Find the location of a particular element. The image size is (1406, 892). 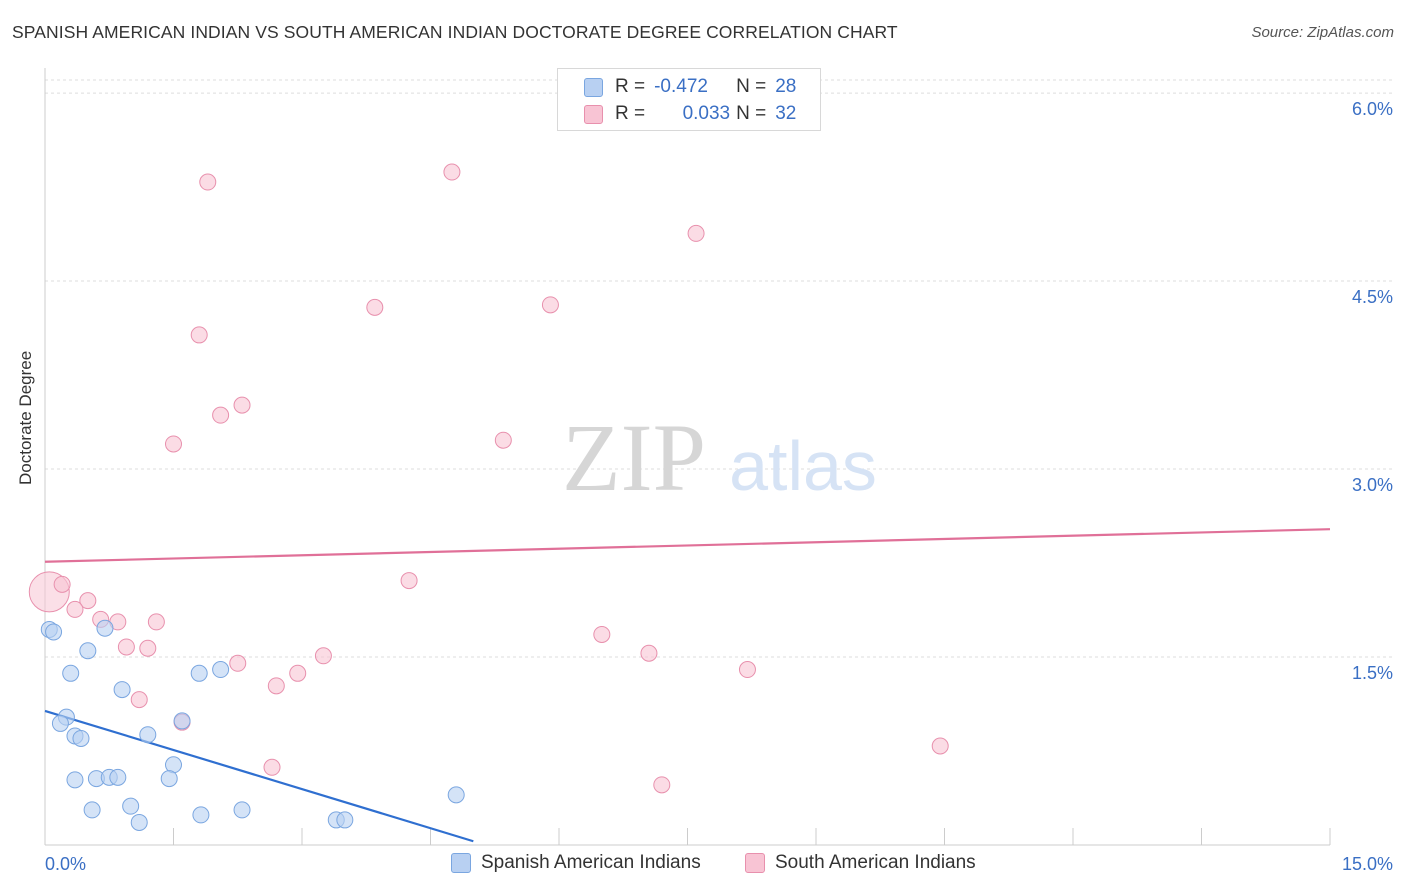

y-axis-label: Doctorate Degree is located at coordinates (25, 417).